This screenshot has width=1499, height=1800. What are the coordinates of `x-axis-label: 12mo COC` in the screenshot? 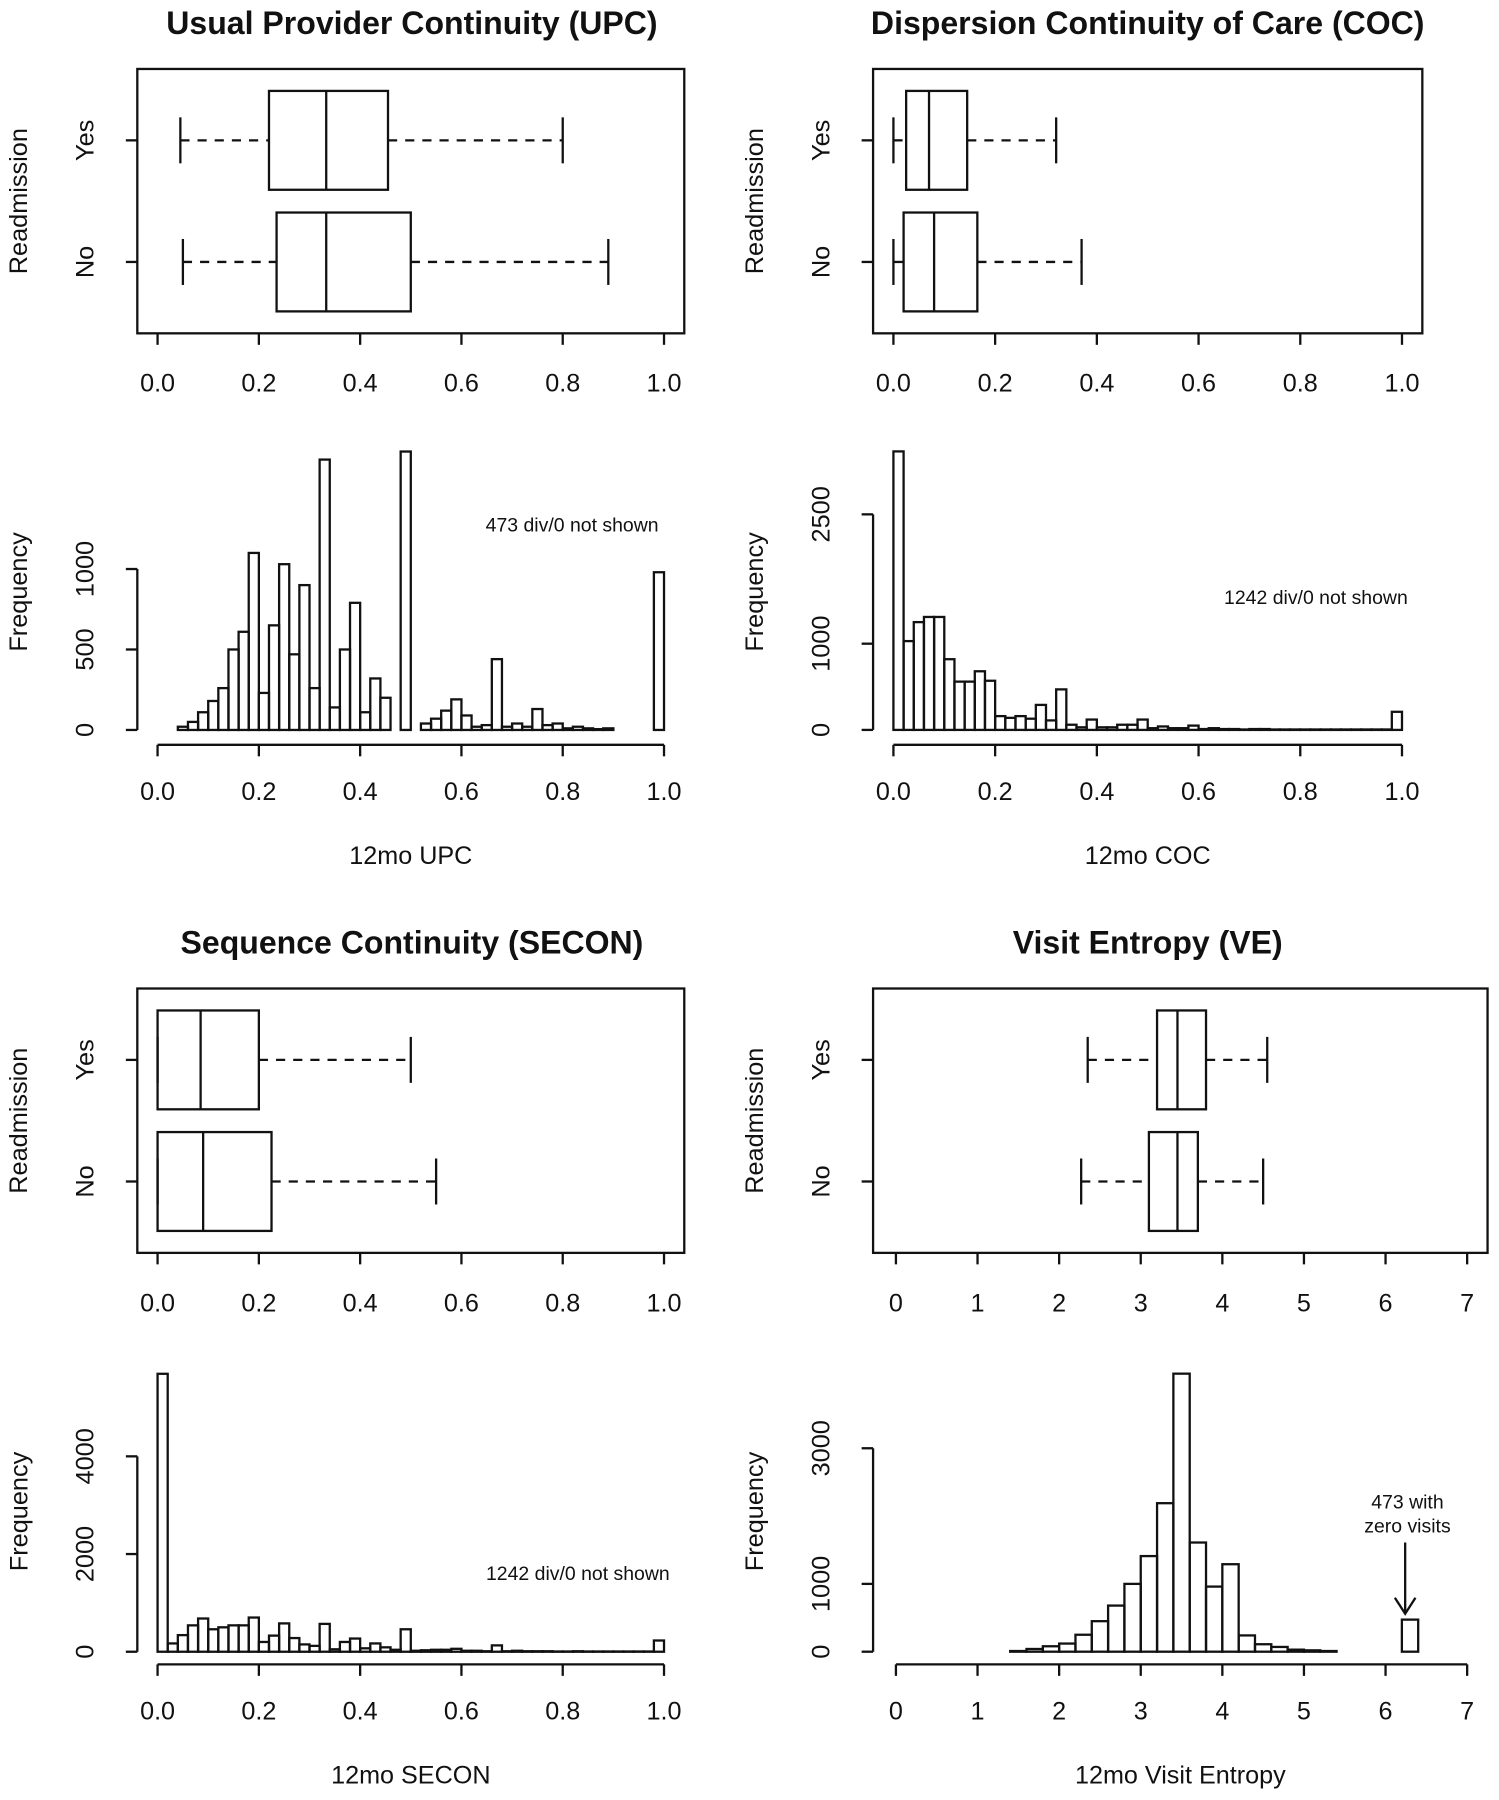 It's located at (1148, 856).